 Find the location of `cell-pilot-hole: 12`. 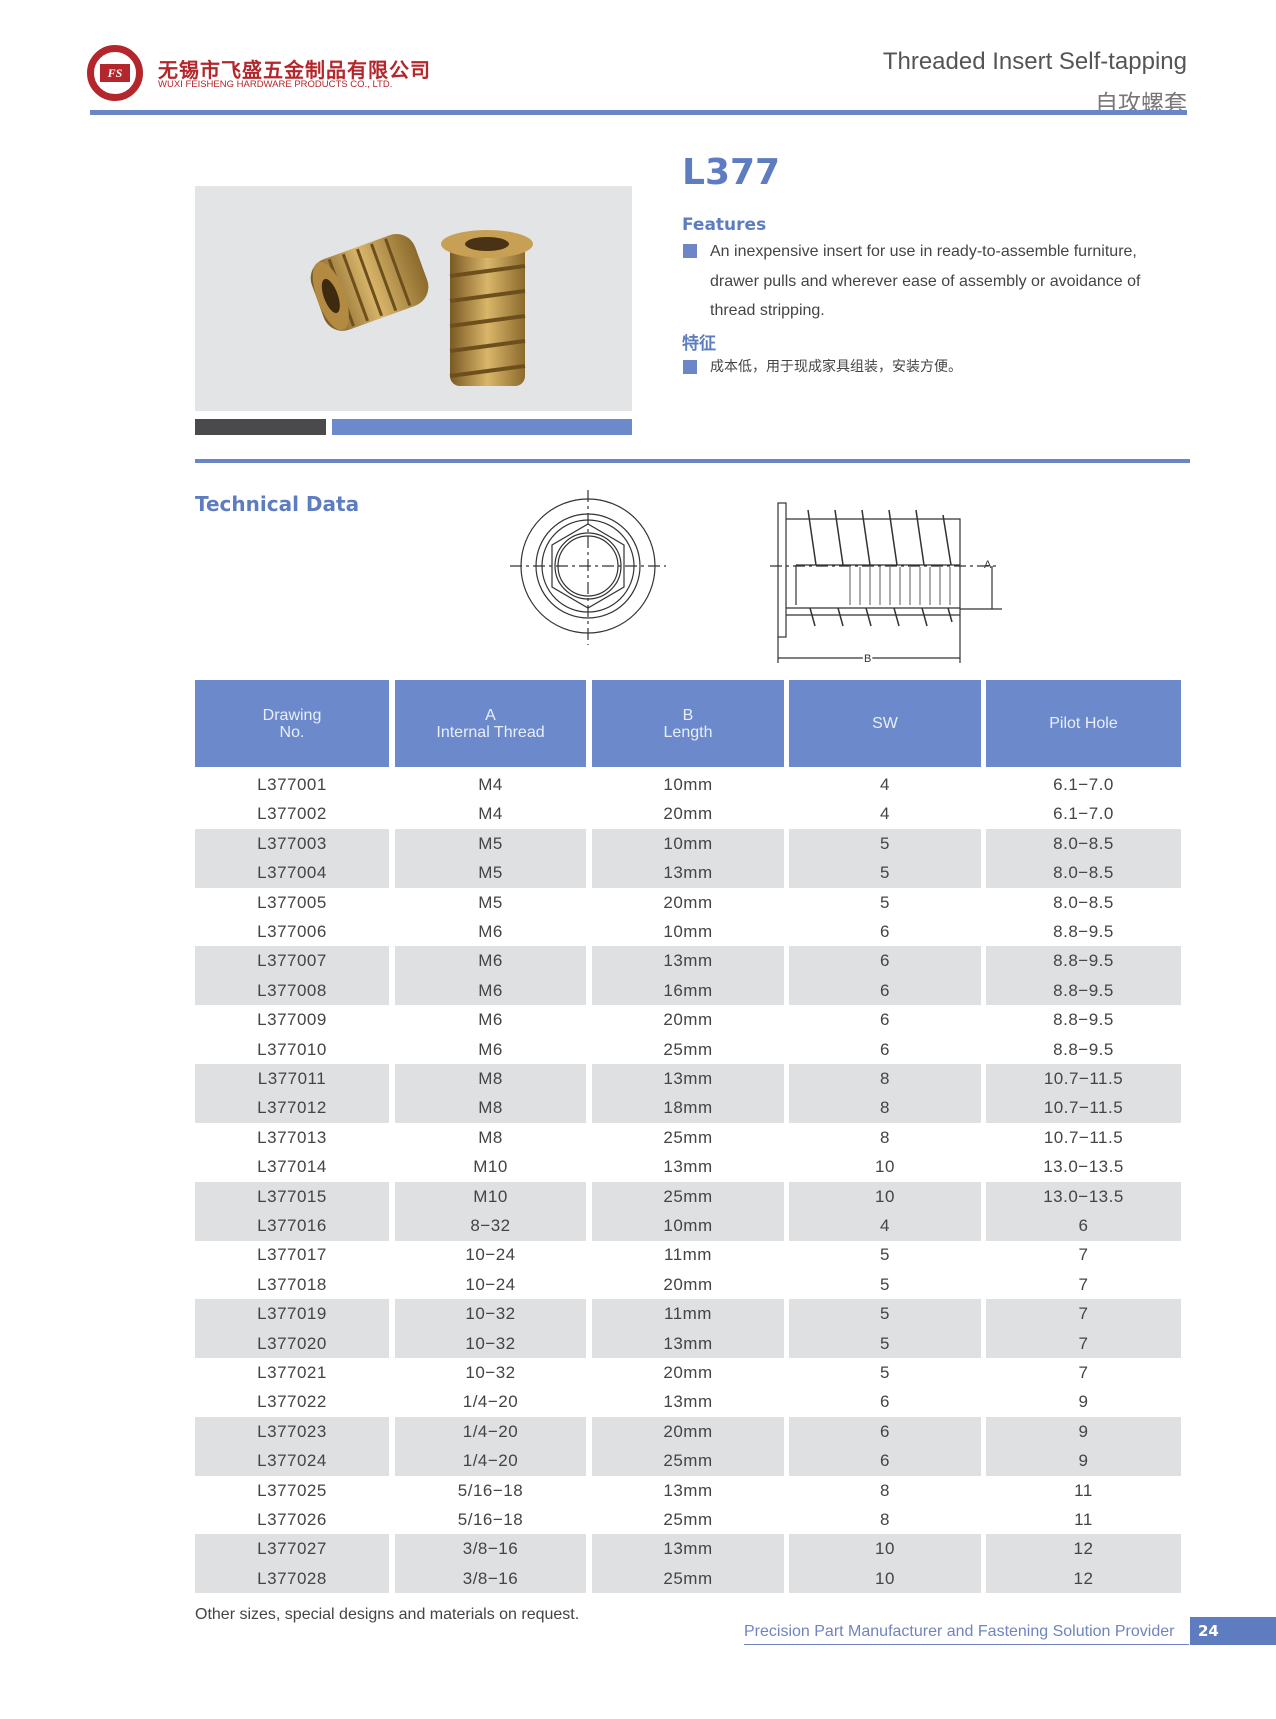

cell-pilot-hole: 12 is located at coordinates (1083, 1549).